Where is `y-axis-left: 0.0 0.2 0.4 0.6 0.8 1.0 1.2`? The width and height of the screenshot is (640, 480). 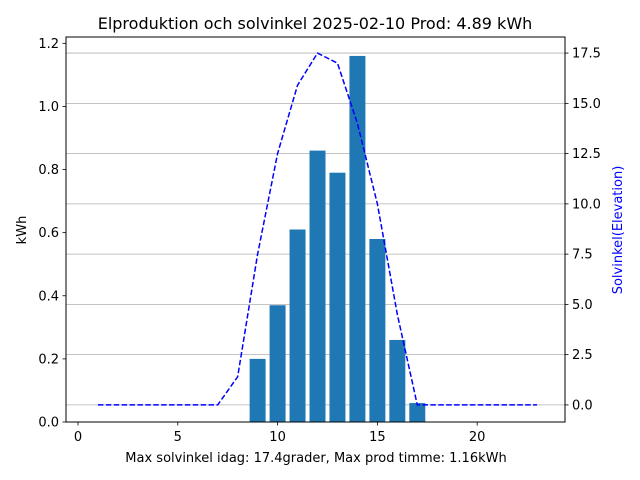 y-axis-left: 0.0 0.2 0.4 0.6 0.8 1.0 1.2 is located at coordinates (52, 234).